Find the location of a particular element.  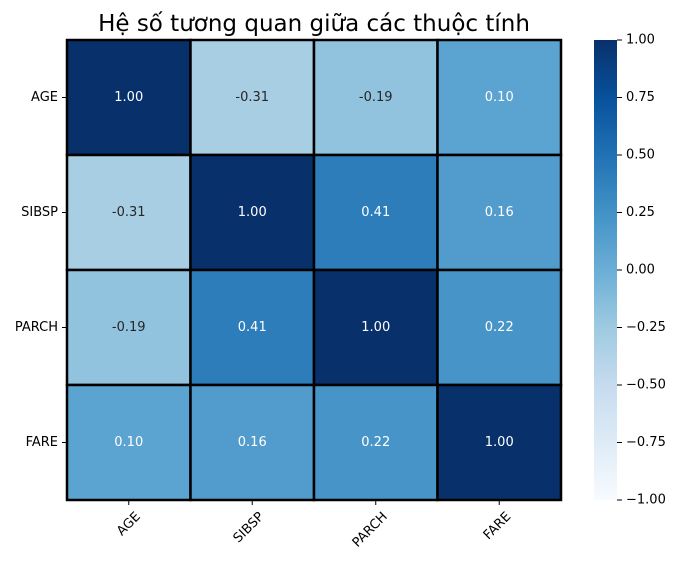

heatmap-cell-age-fare is located at coordinates (499, 97).